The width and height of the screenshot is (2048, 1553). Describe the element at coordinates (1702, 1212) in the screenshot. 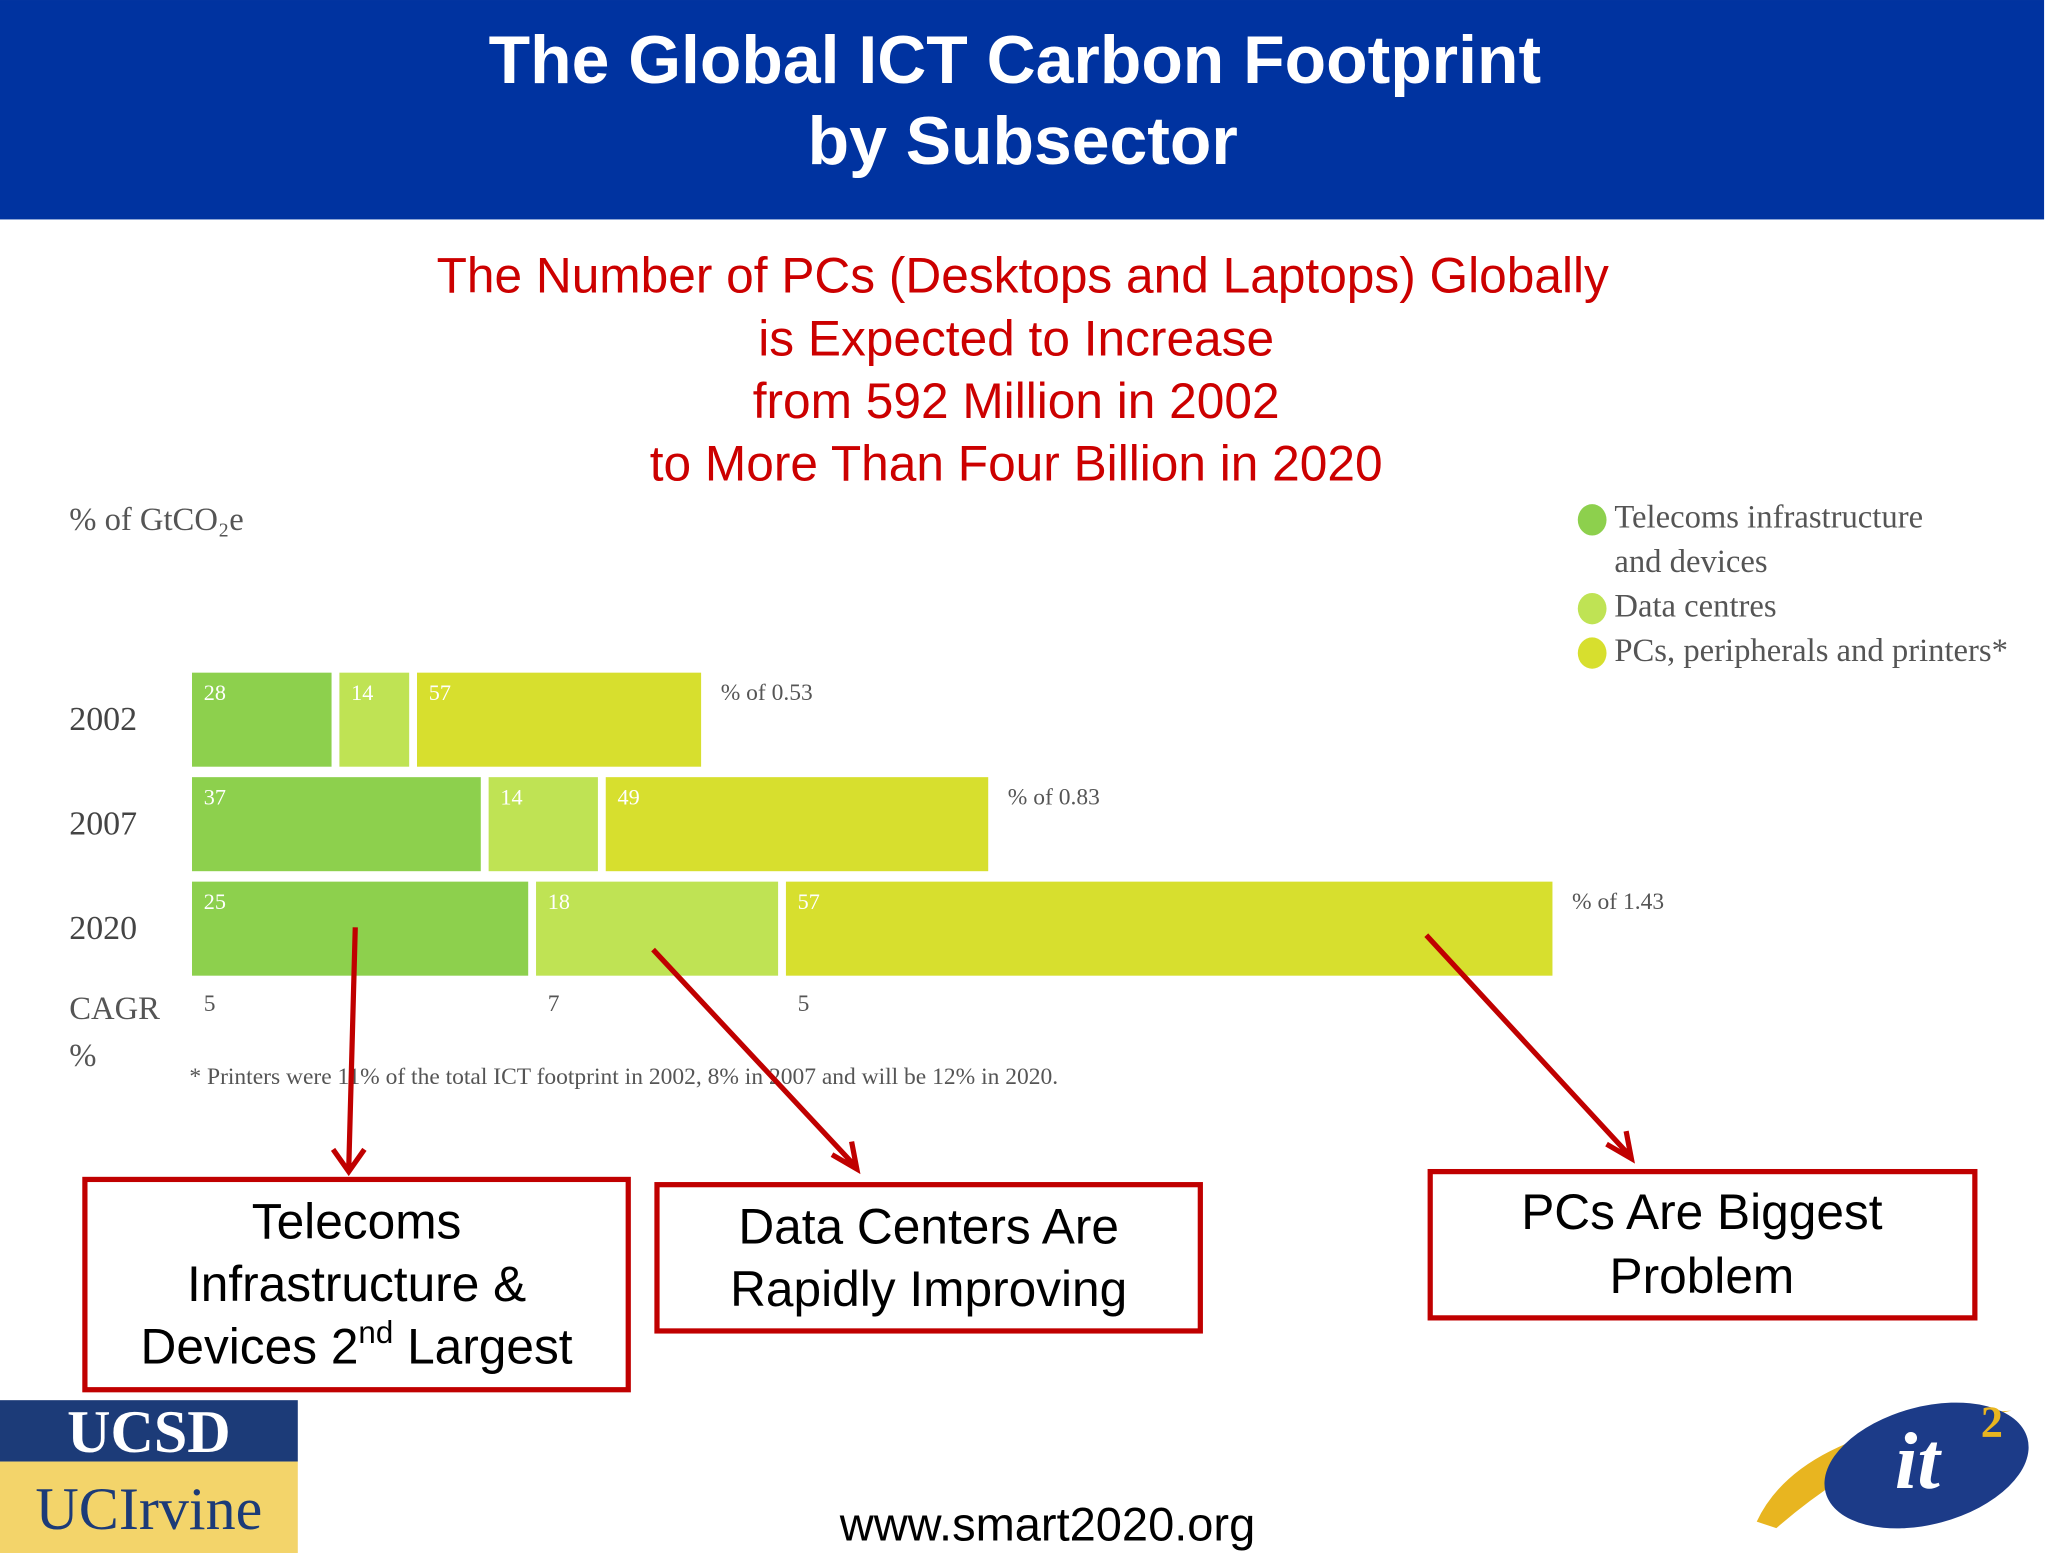

I see `callout-text: PCs Are Biggest` at that location.